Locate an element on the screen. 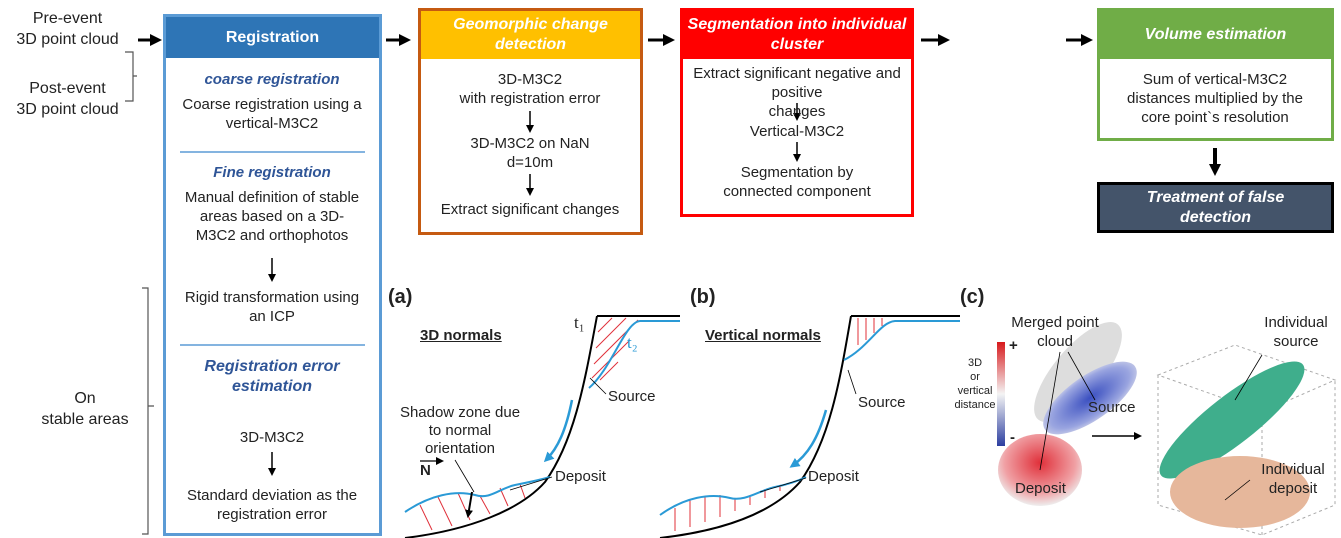 The image size is (1341, 538). text-line: Registration error is located at coordinates (272, 366).